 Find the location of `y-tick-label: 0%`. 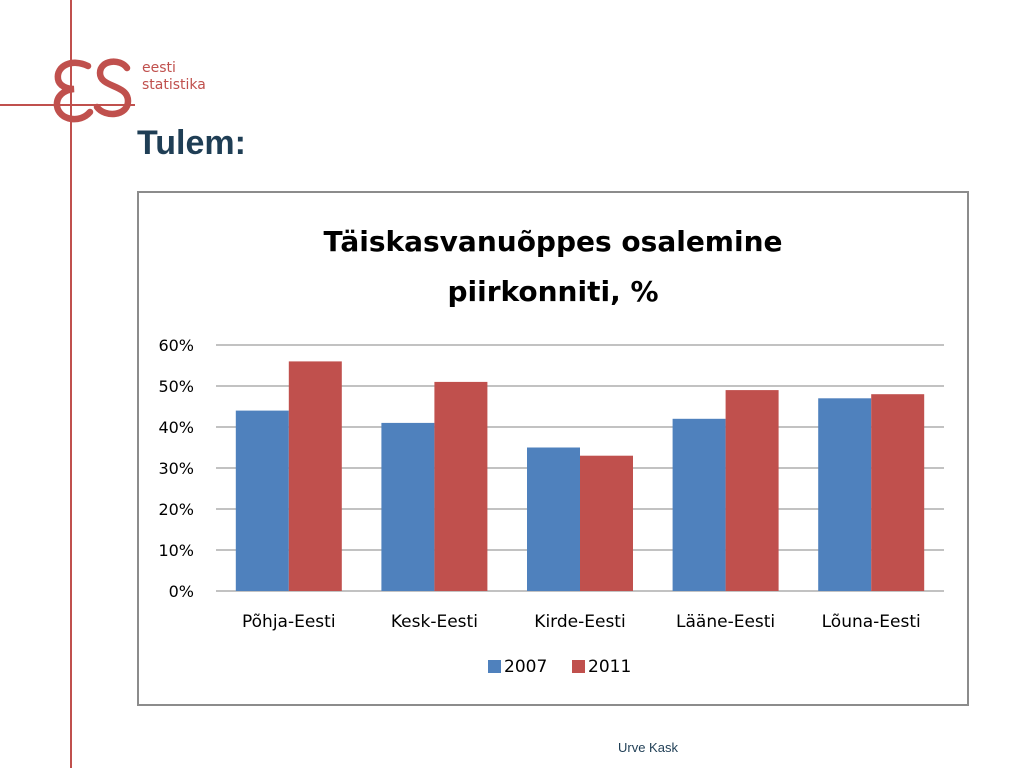

y-tick-label: 0% is located at coordinates (181, 591).